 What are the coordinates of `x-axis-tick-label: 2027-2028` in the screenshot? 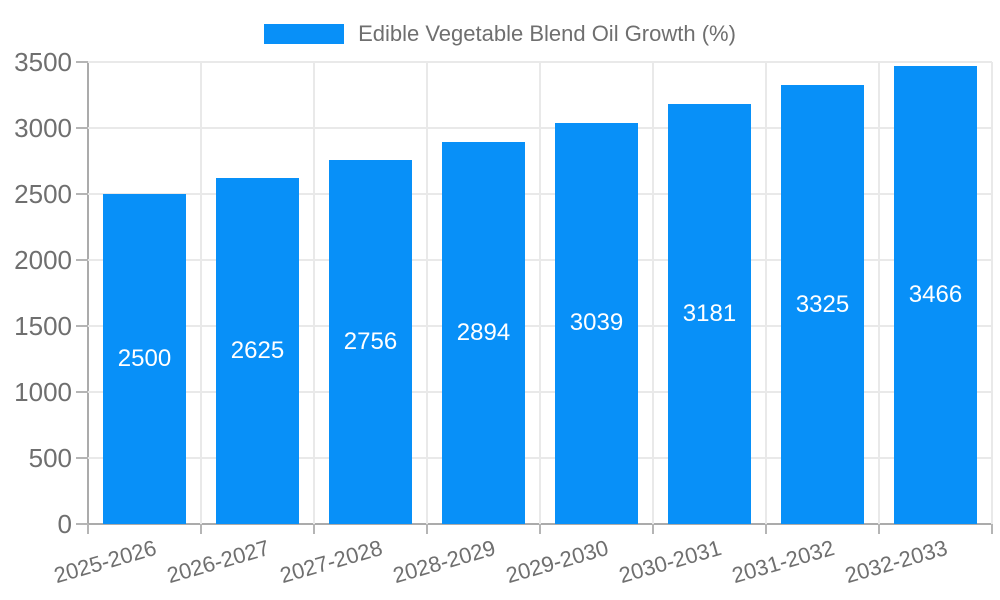 It's located at (331, 562).